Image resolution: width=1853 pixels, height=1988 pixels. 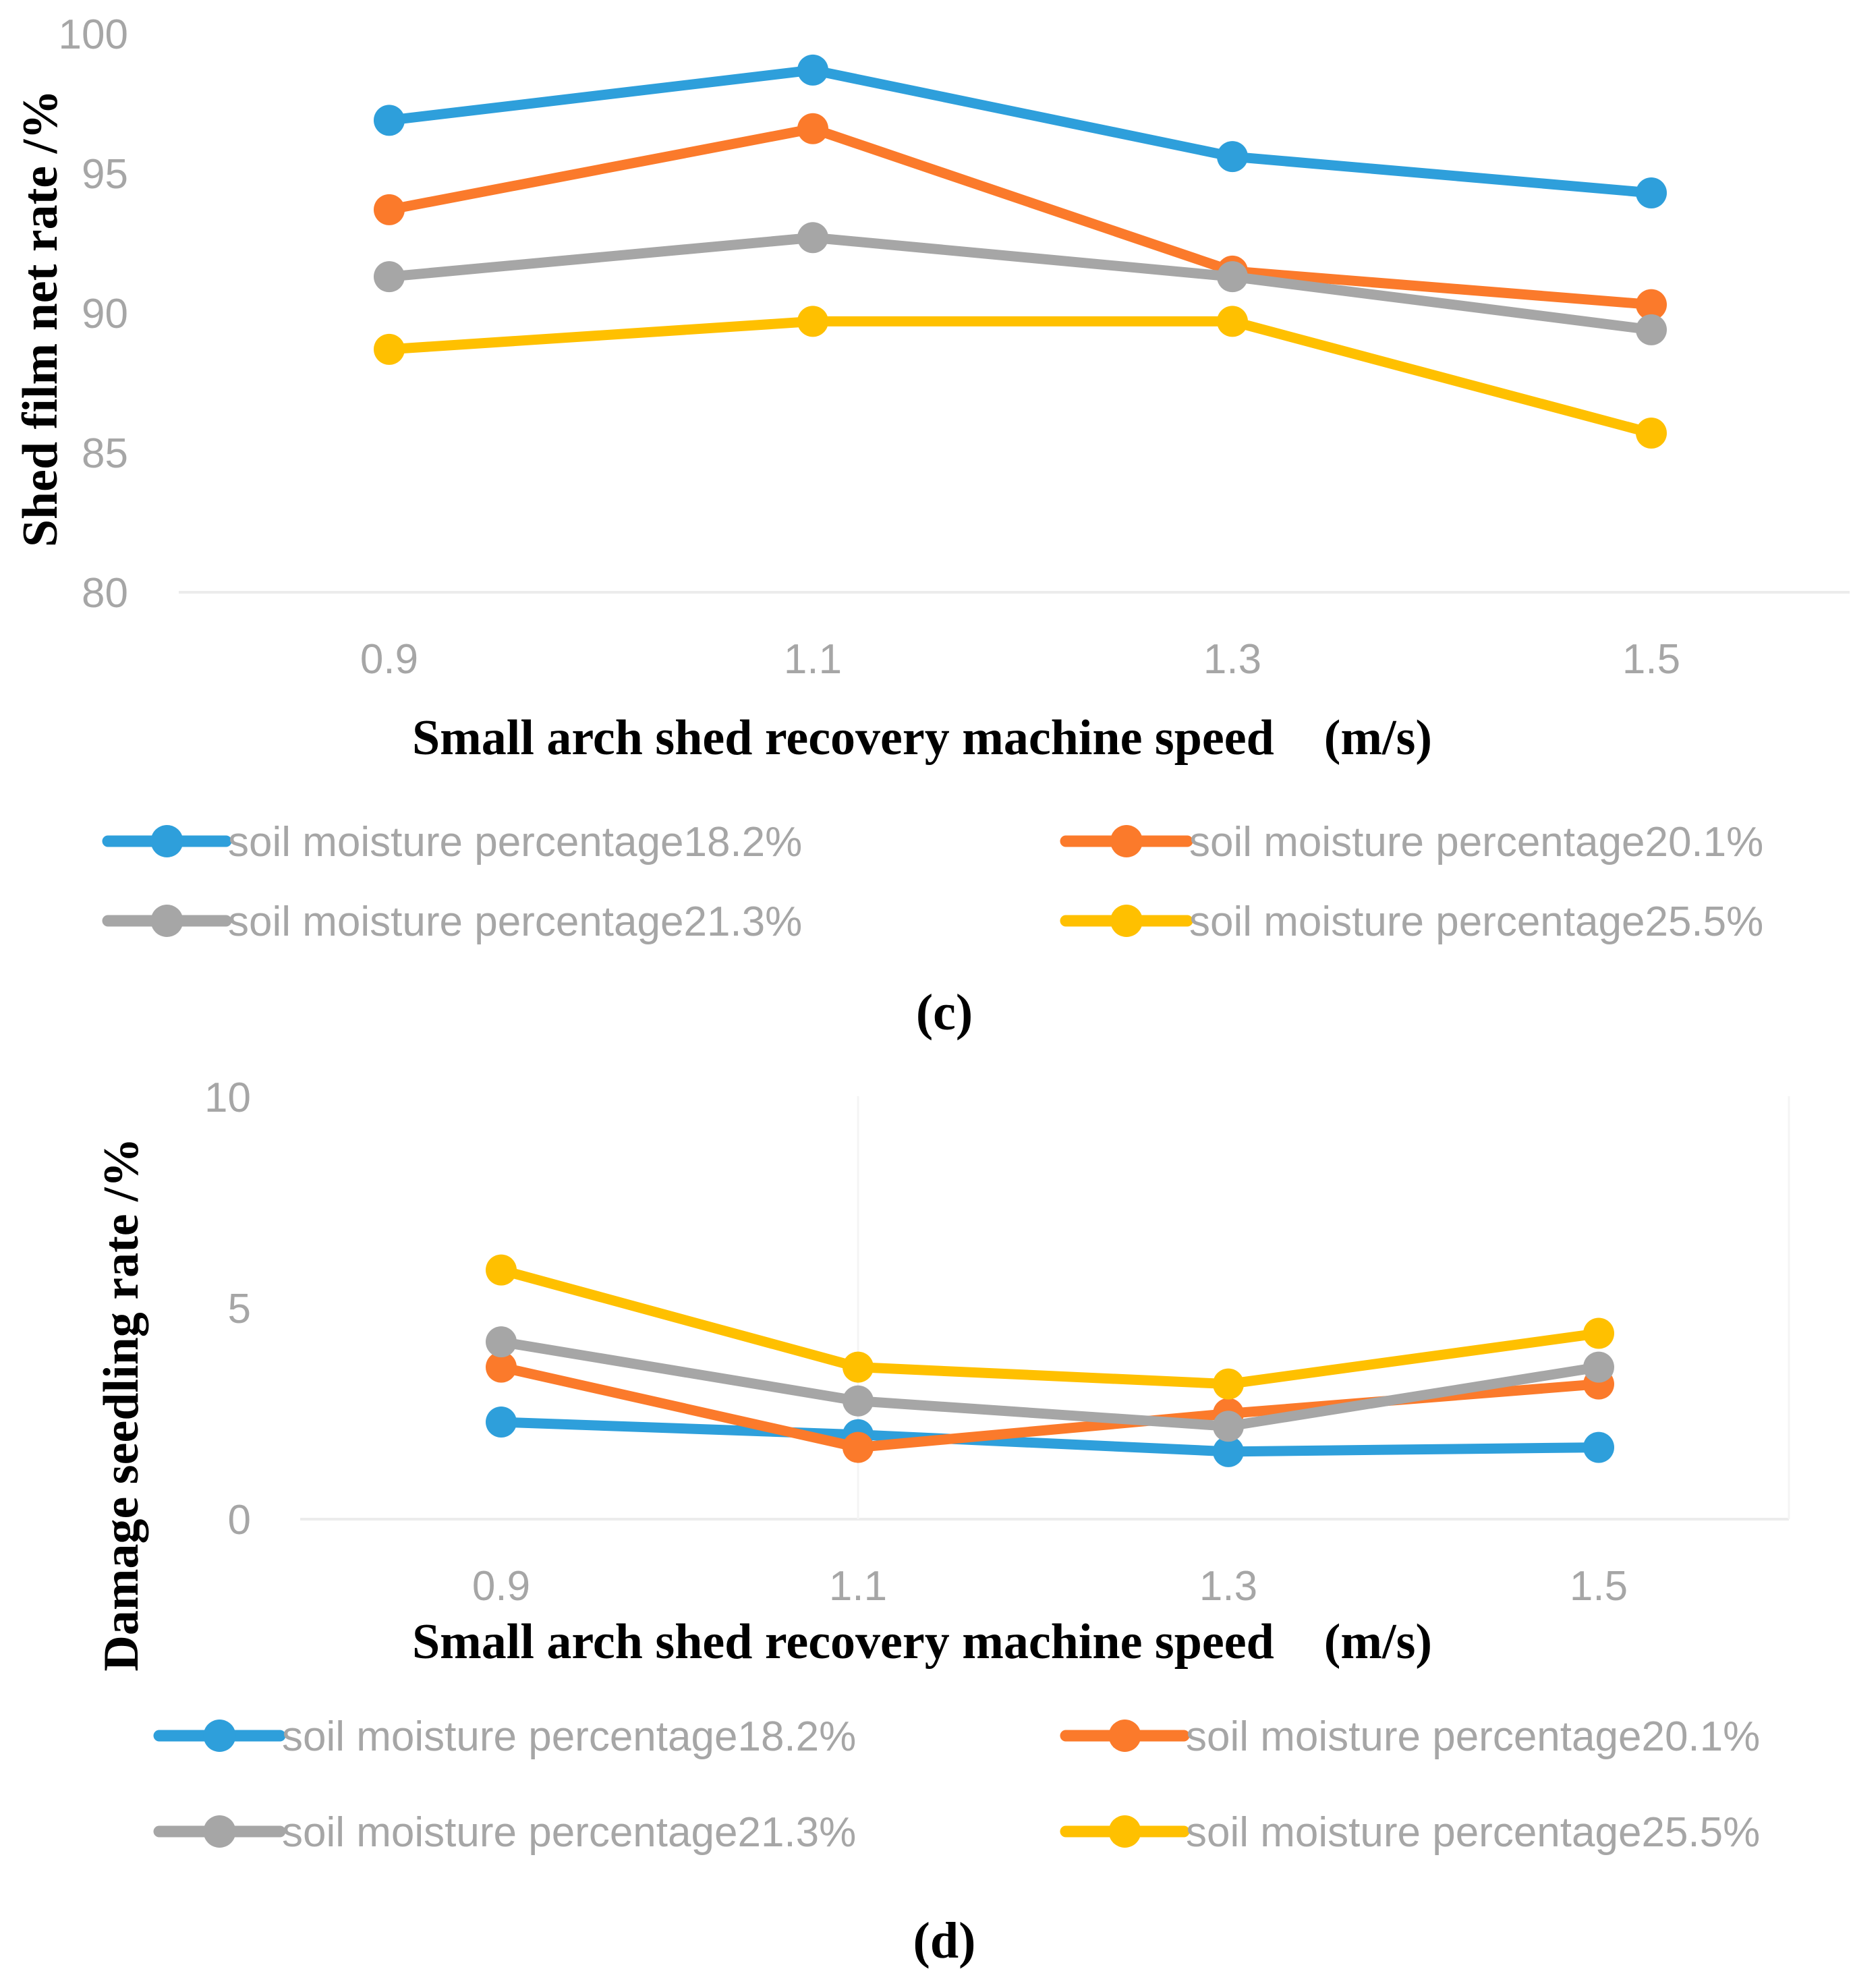 I want to click on y-tick-label: 100, so click(x=94, y=34).